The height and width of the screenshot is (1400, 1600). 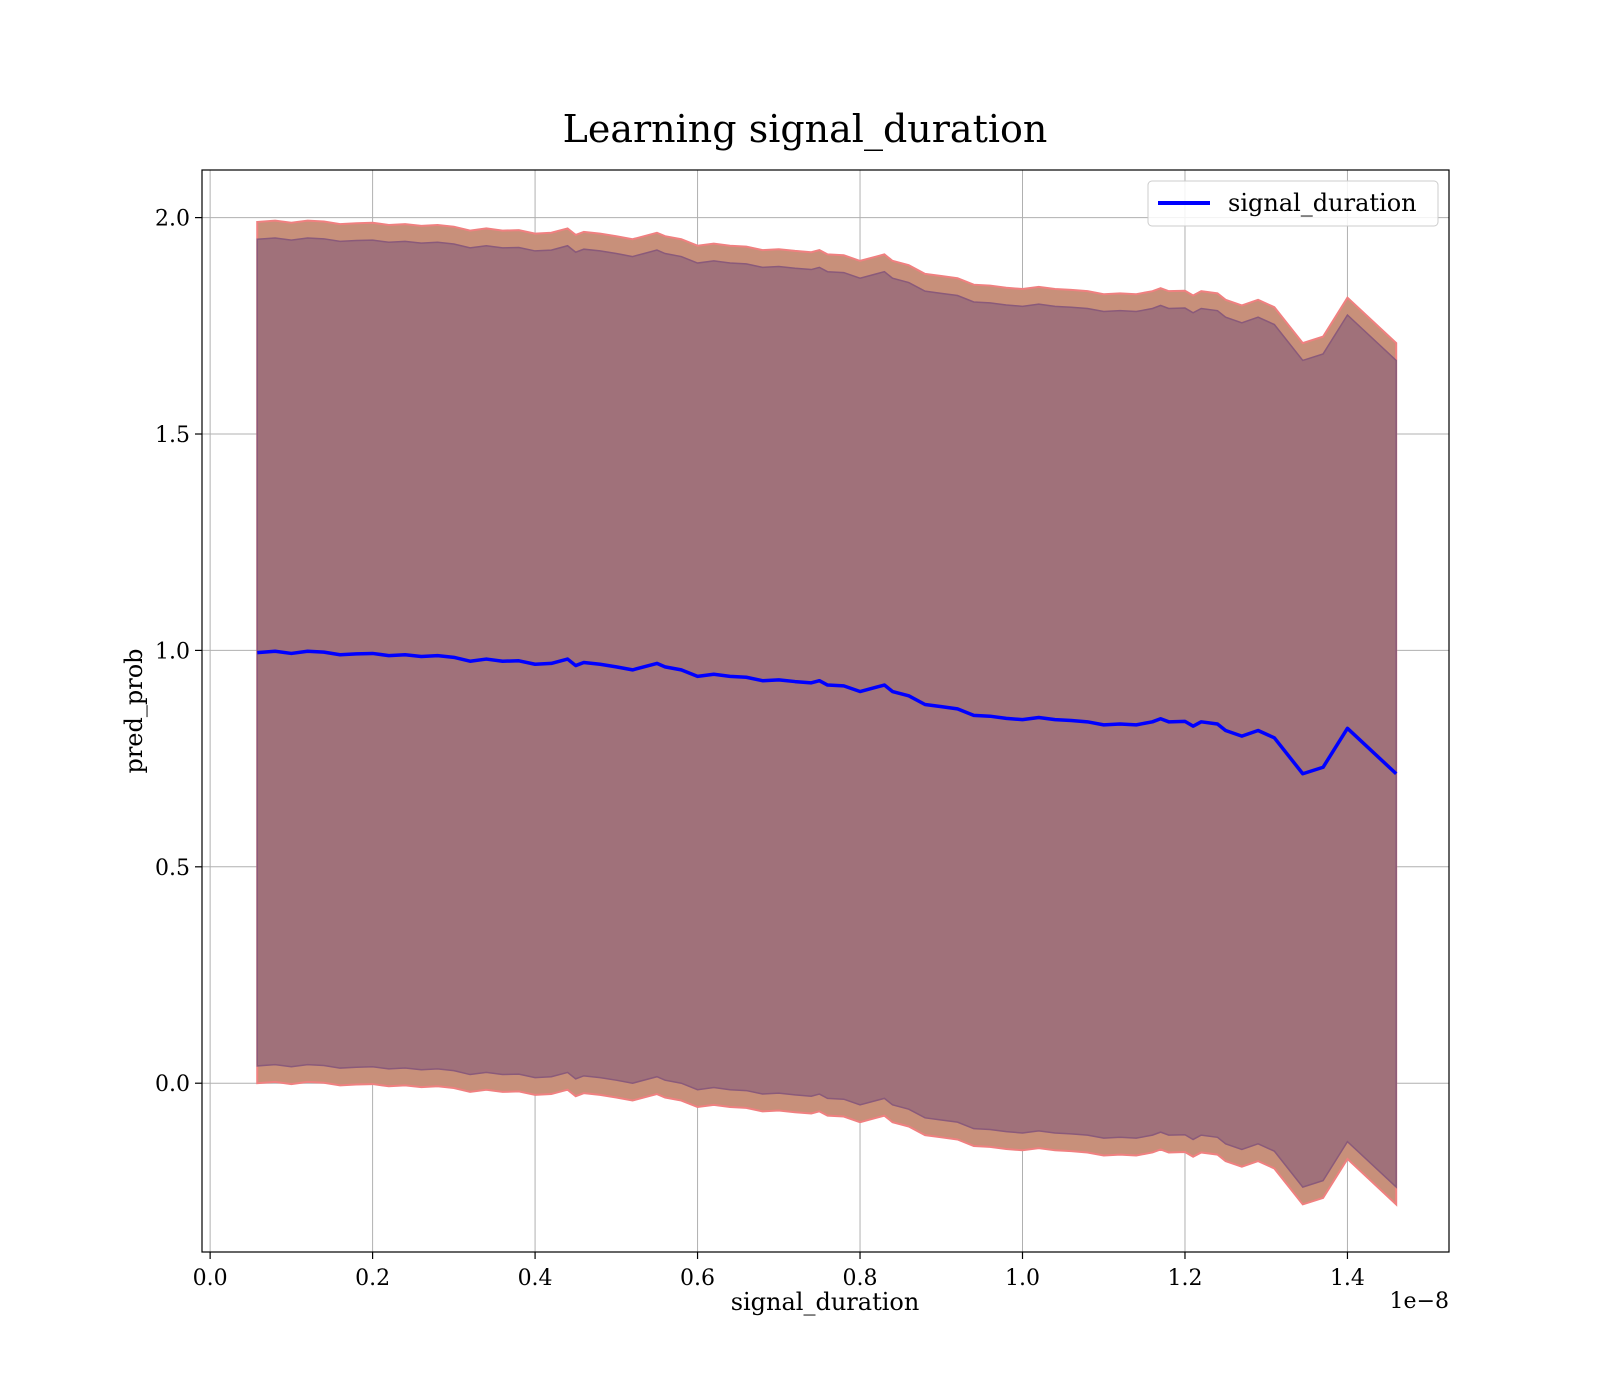 I want to click on legend: signal_duration, so click(x=1293, y=203).